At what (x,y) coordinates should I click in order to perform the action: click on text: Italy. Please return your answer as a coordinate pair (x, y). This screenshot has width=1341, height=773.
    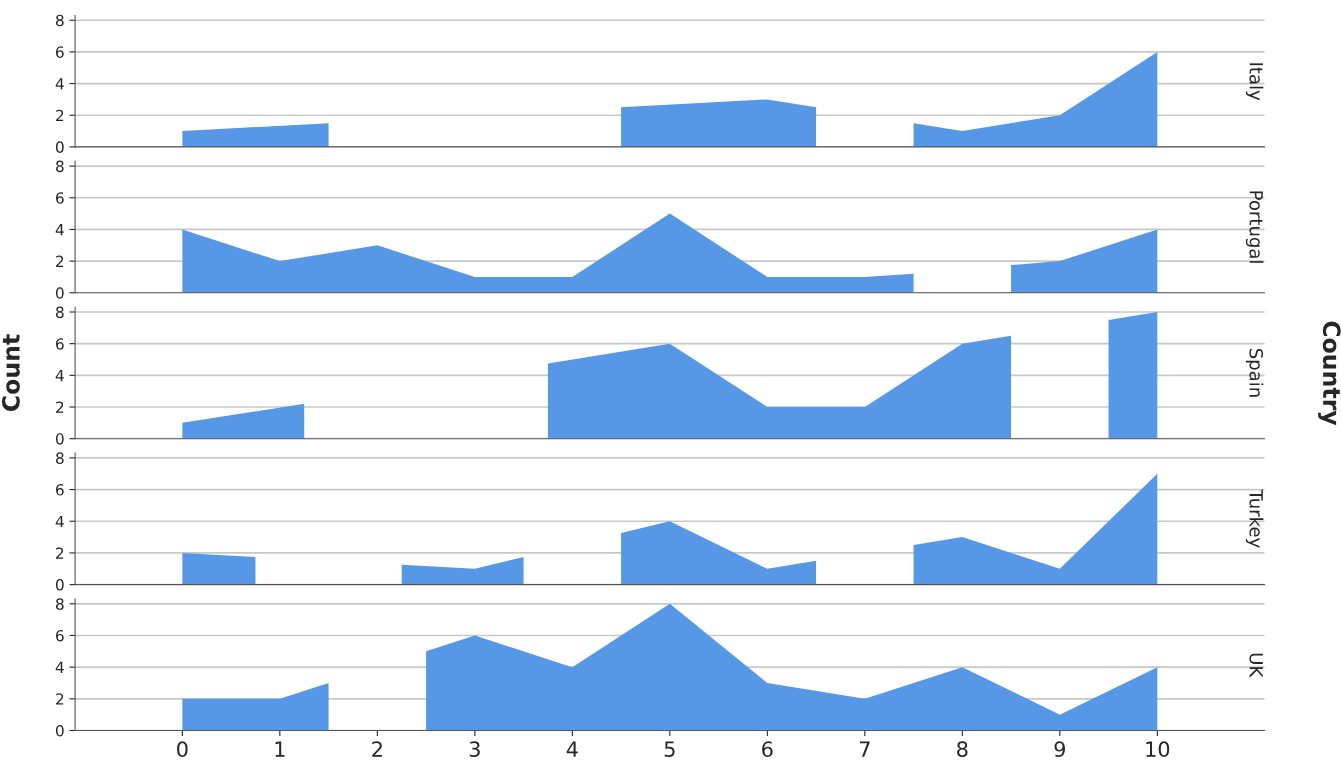
    Looking at the image, I should click on (1254, 82).